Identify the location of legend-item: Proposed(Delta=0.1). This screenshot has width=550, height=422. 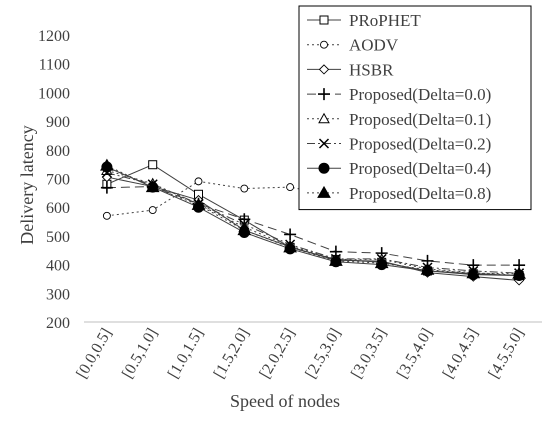
(399, 119).